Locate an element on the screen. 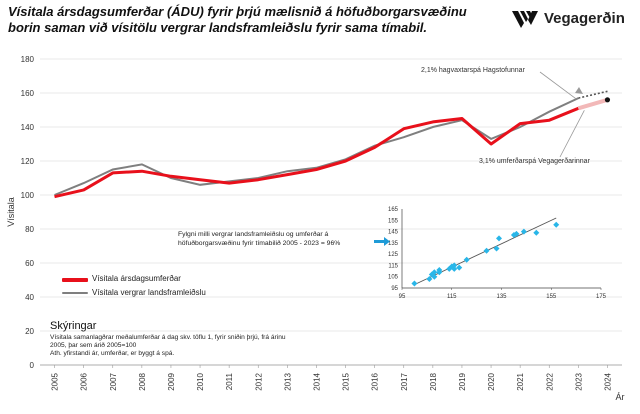 Image resolution: width=640 pixels, height=414 pixels. inset-x-tick-label: 135 is located at coordinates (501, 297).